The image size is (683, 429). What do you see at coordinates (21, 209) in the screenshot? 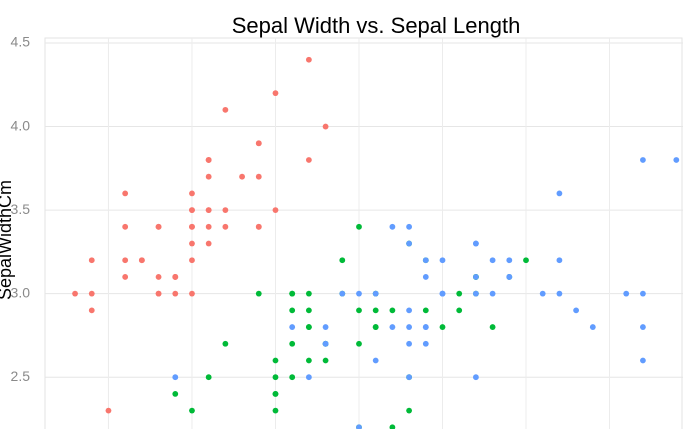
I see `y-tick-label: 3.5` at bounding box center [21, 209].